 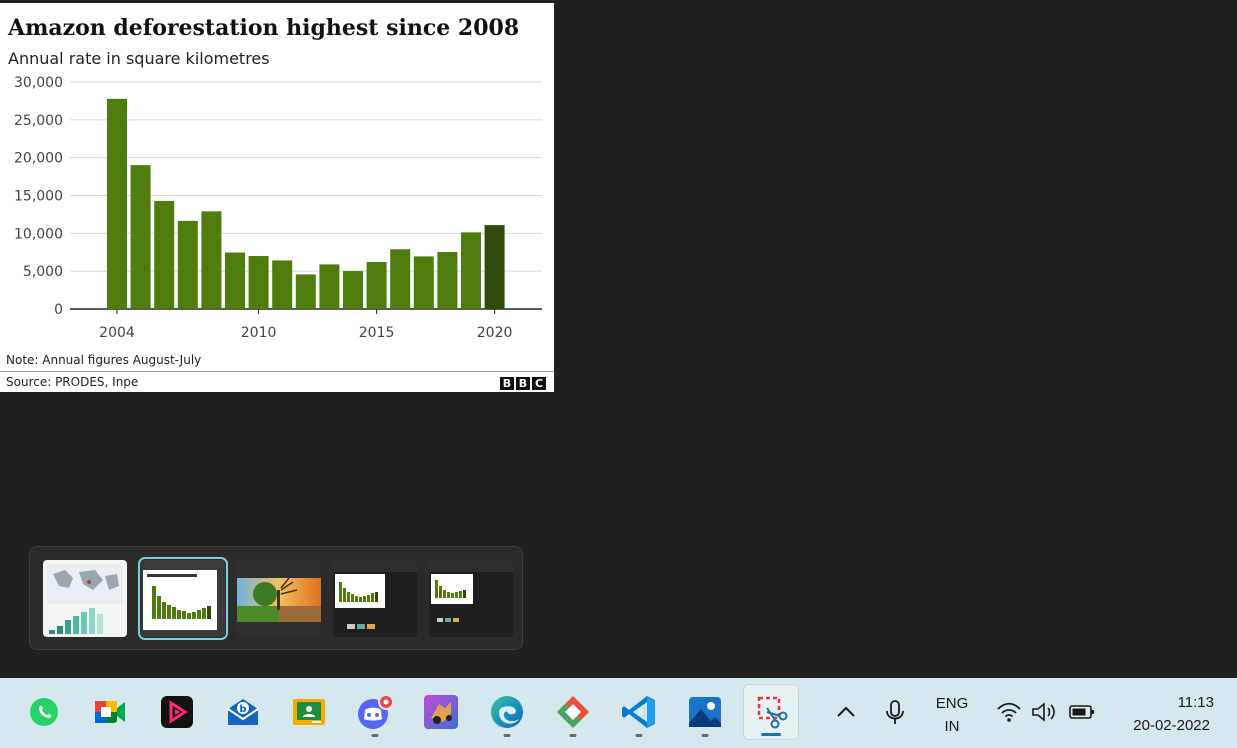 I want to click on language-indicator-line2: IN, so click(x=952, y=726).